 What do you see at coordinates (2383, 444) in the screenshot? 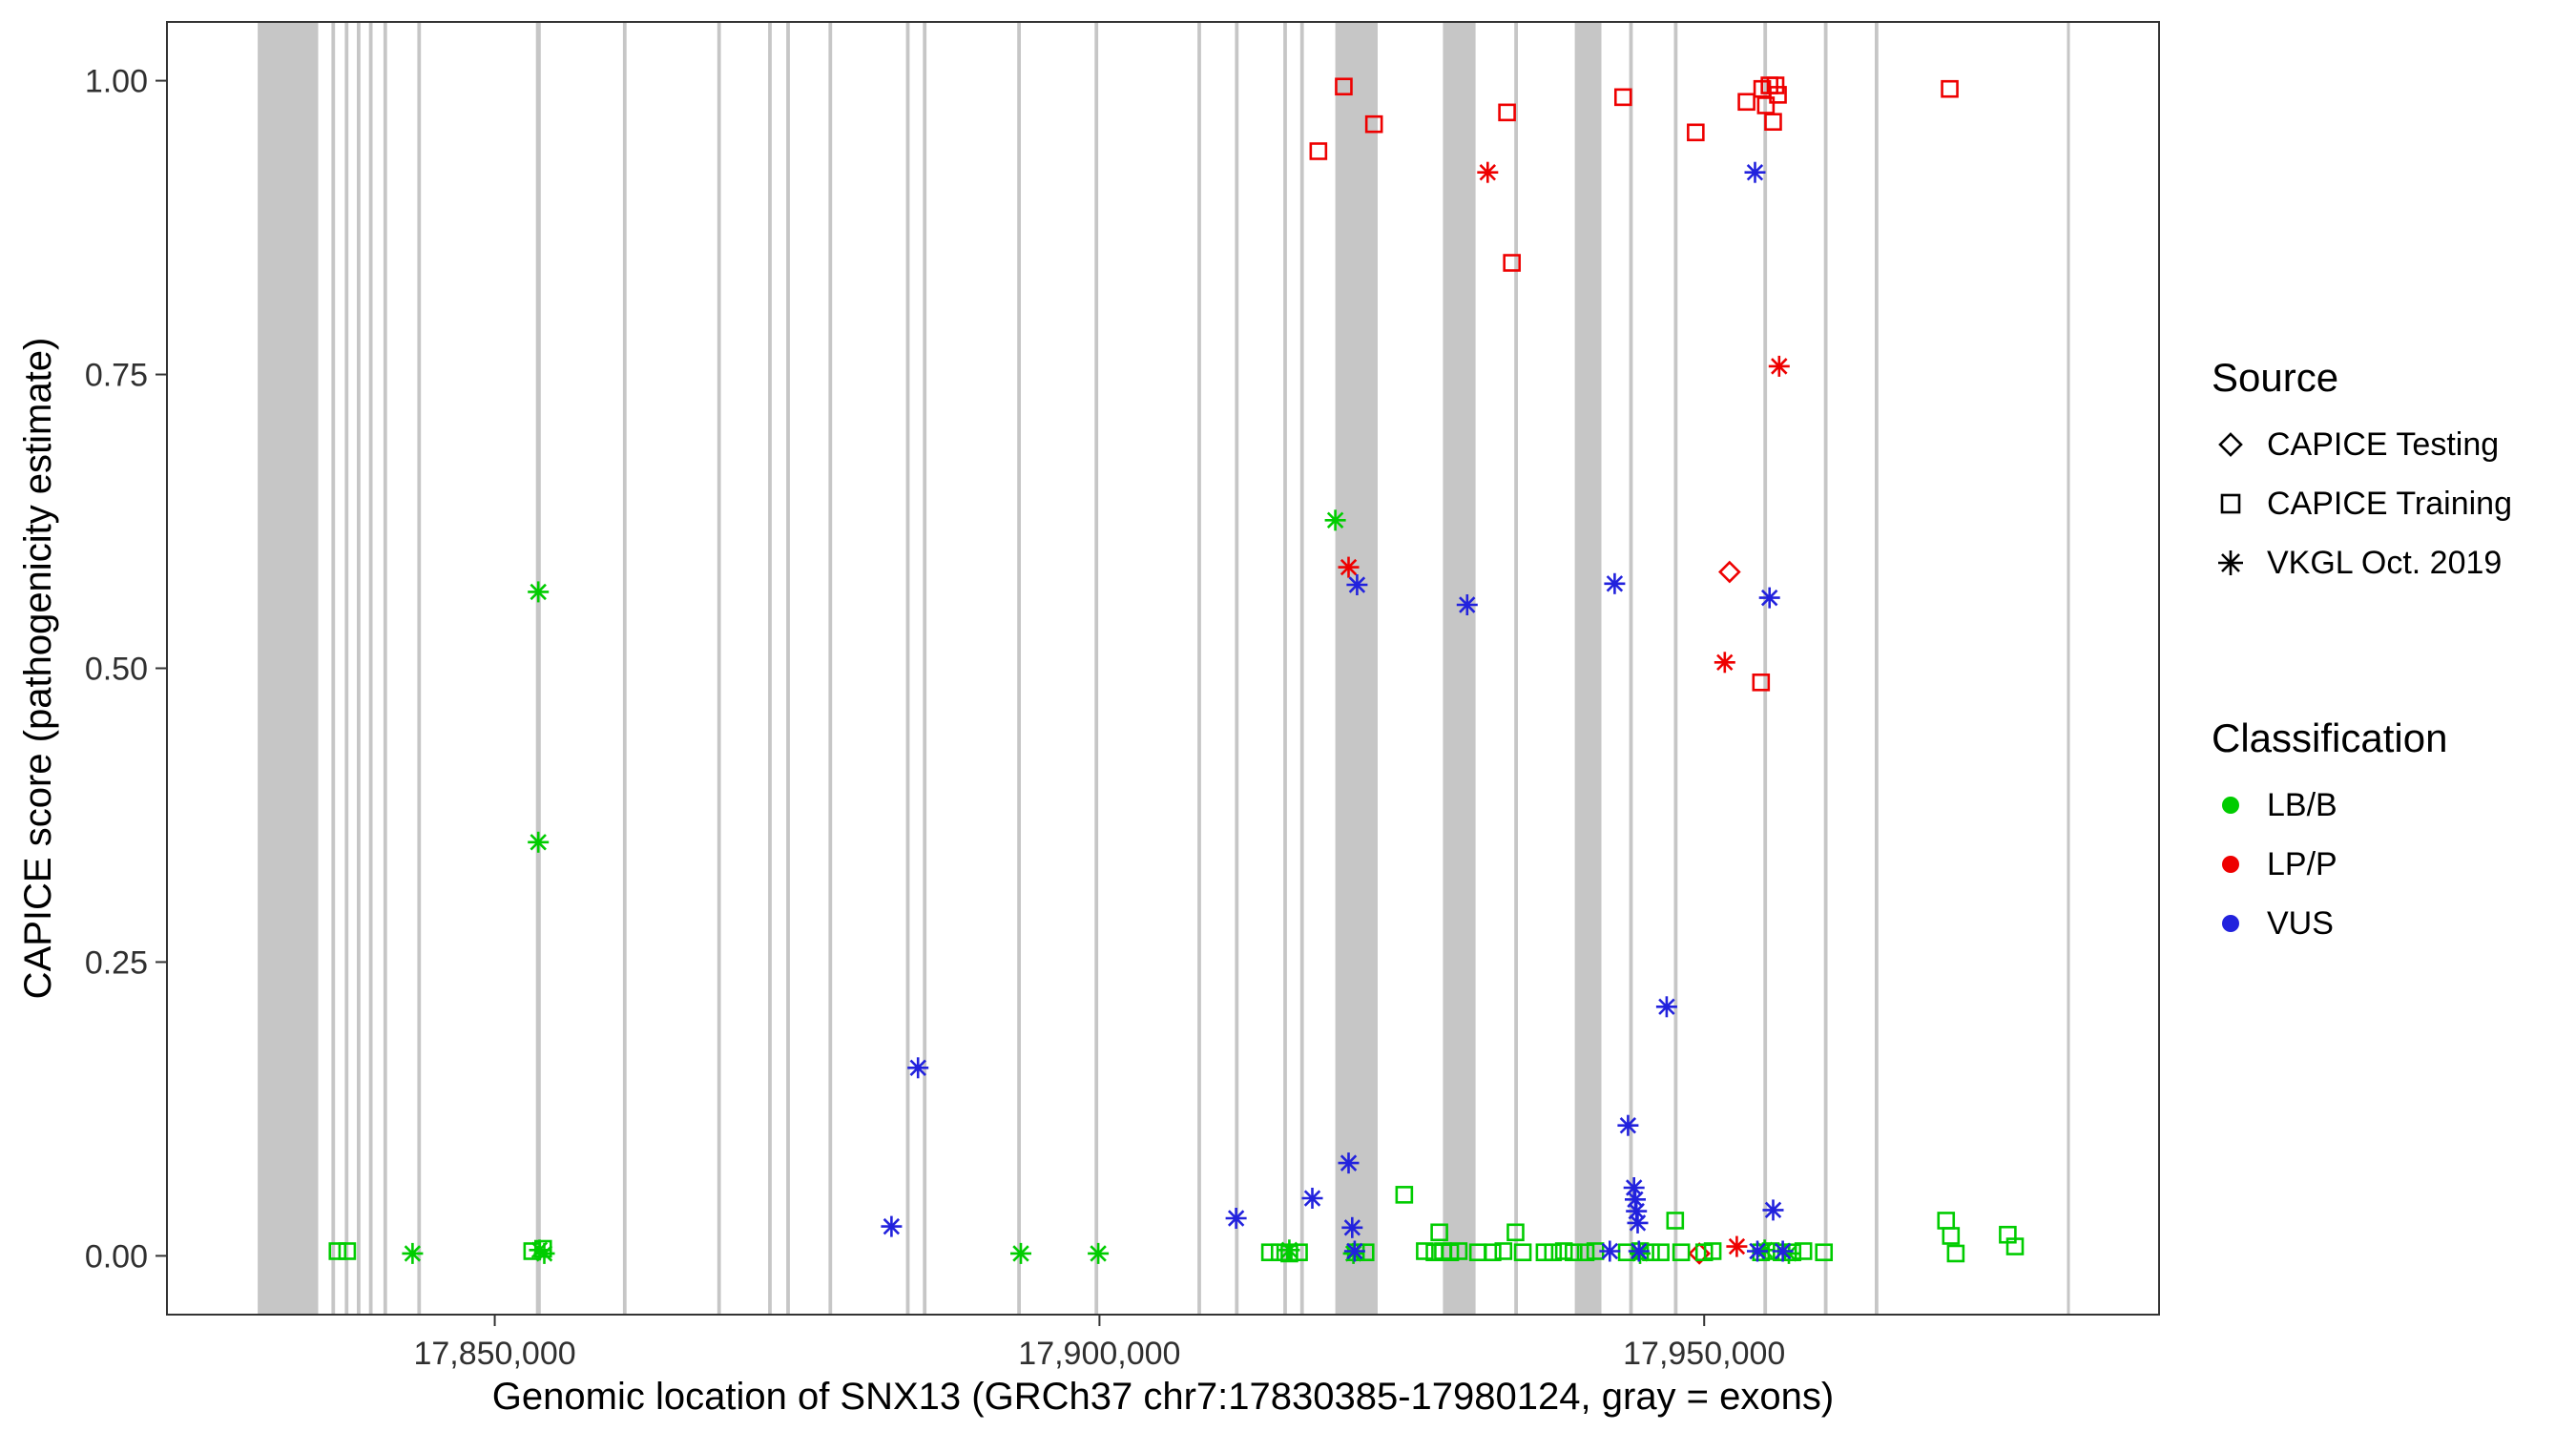
I see `legend-item-label: CAPICE Testing` at bounding box center [2383, 444].